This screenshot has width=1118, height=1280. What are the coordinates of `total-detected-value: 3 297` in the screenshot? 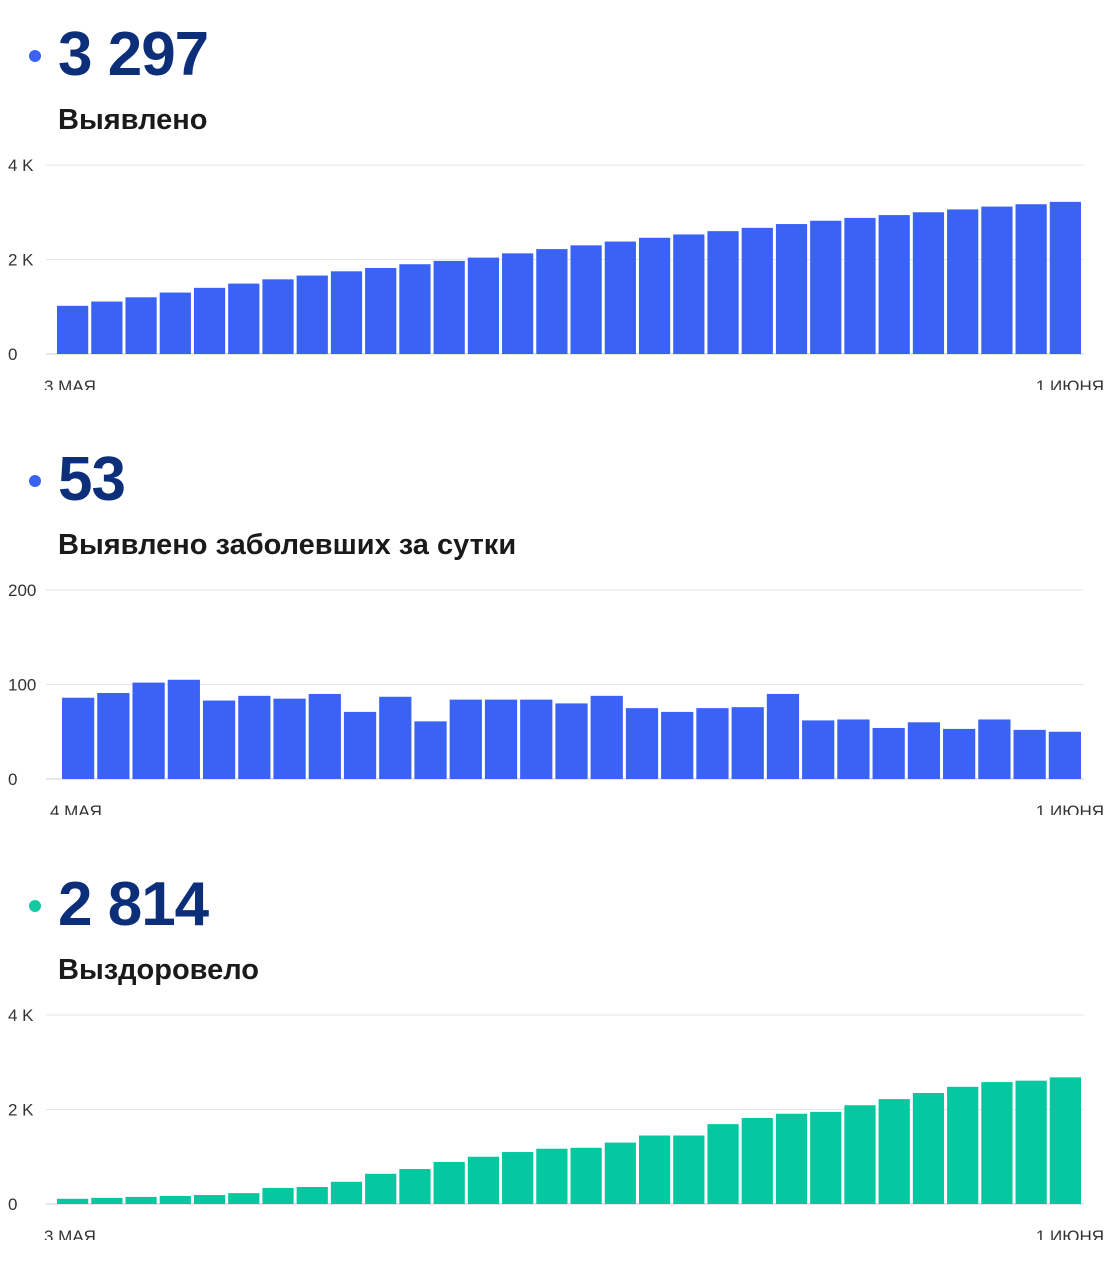 It's located at (133, 54).